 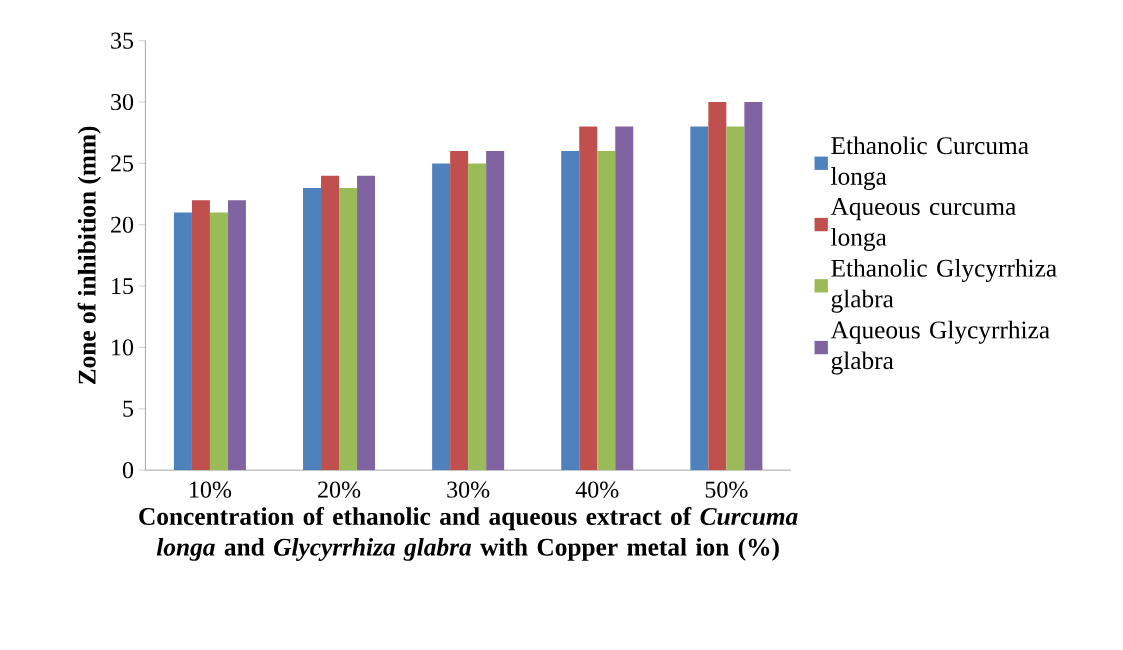 What do you see at coordinates (930, 163) in the screenshot?
I see `legend-label: Ethanolic Curcuma longa` at bounding box center [930, 163].